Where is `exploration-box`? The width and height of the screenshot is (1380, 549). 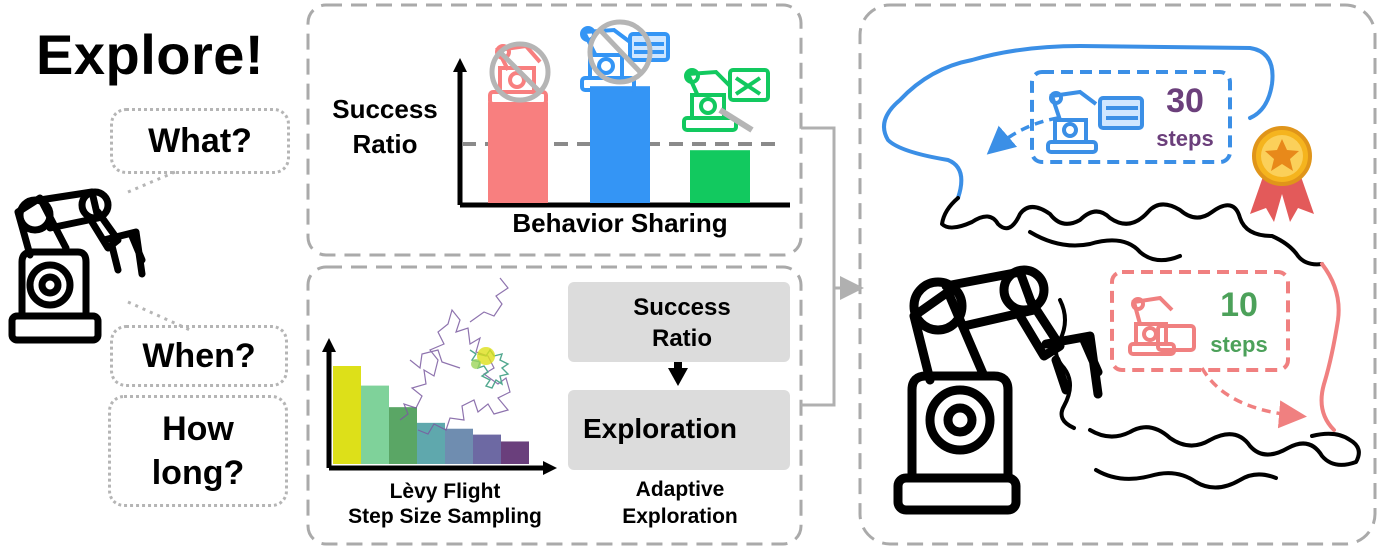 exploration-box is located at coordinates (679, 430).